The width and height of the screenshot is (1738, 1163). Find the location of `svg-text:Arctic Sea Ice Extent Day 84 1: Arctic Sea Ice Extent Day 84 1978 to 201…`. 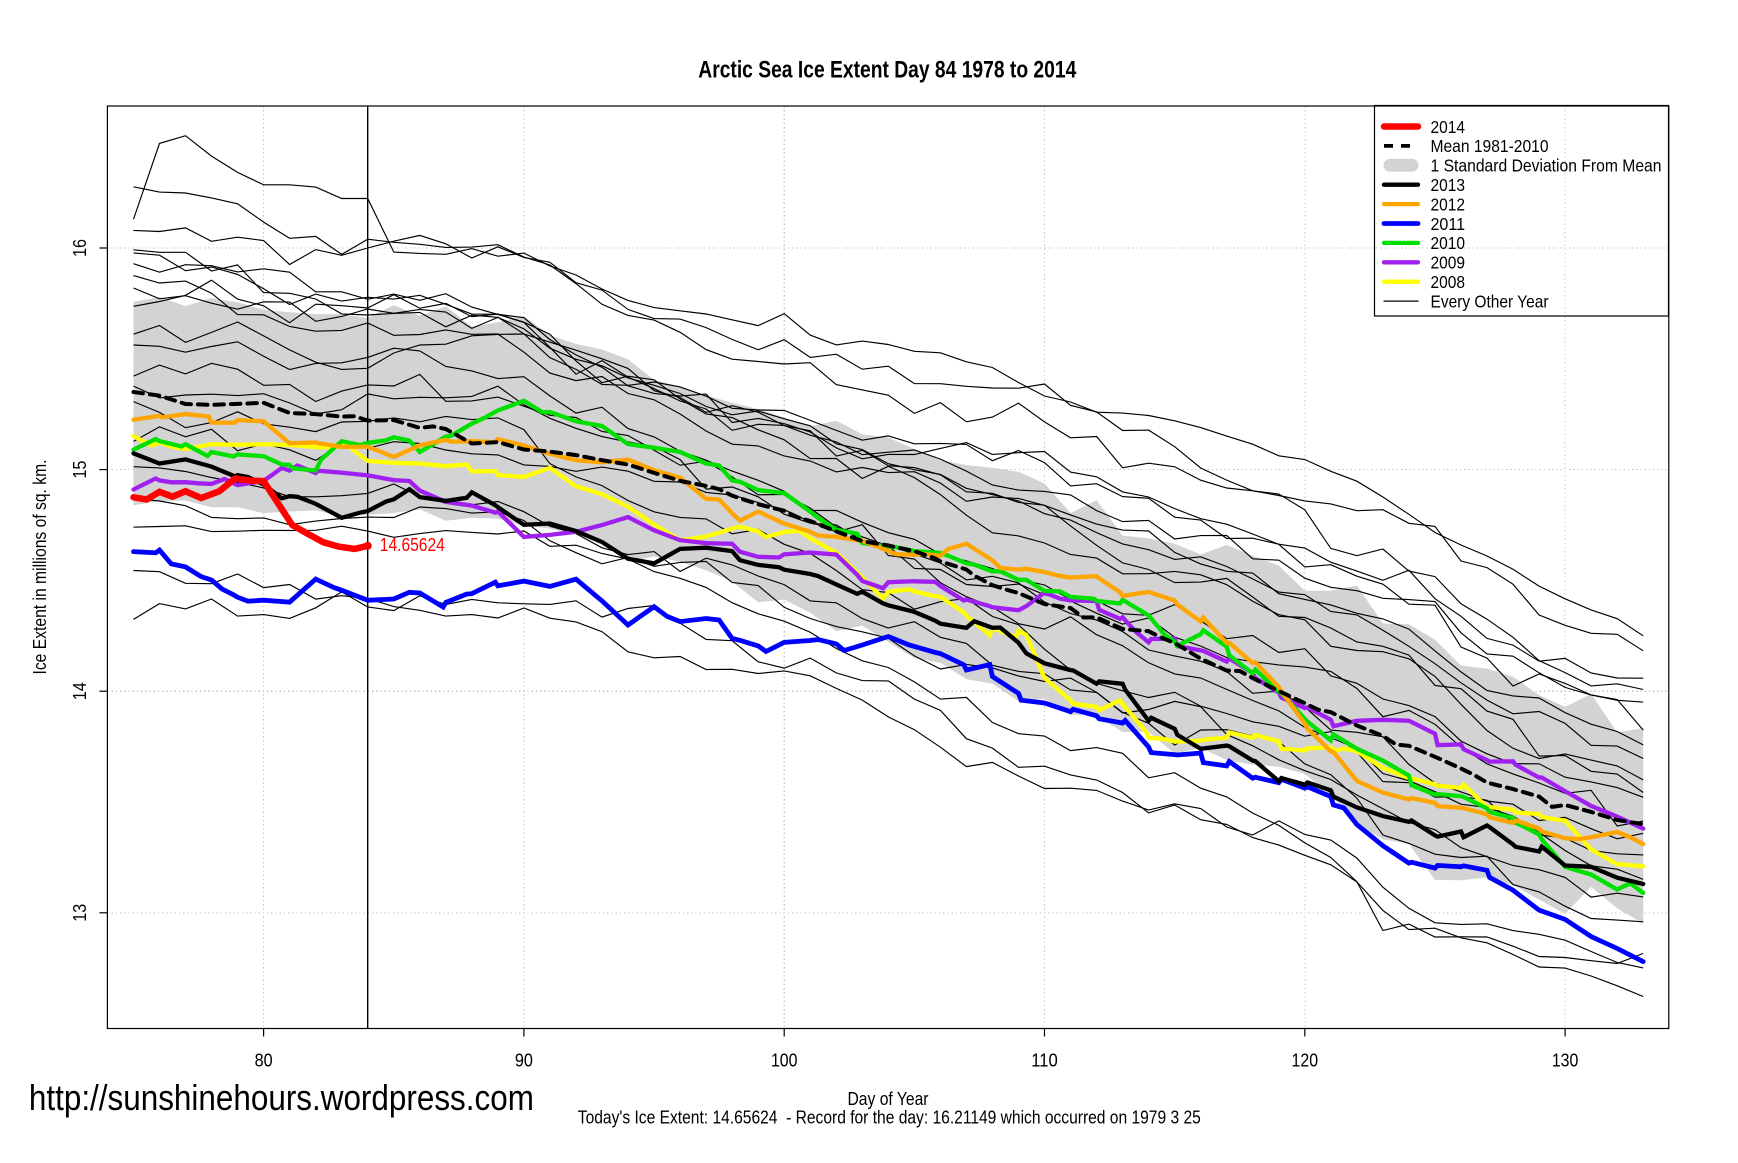

svg-text:Arctic Sea Ice Extent Day 84 1: Arctic Sea Ice Extent Day 84 1978 to 201… is located at coordinates (887, 70).